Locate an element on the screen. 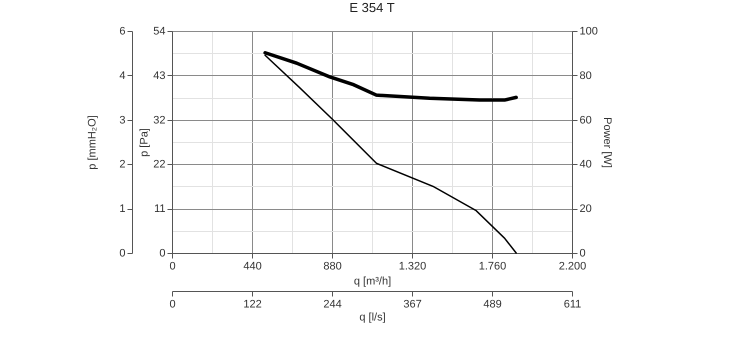 Image resolution: width=730 pixels, height=350 pixels. x-tick-label: 0 is located at coordinates (172, 266).